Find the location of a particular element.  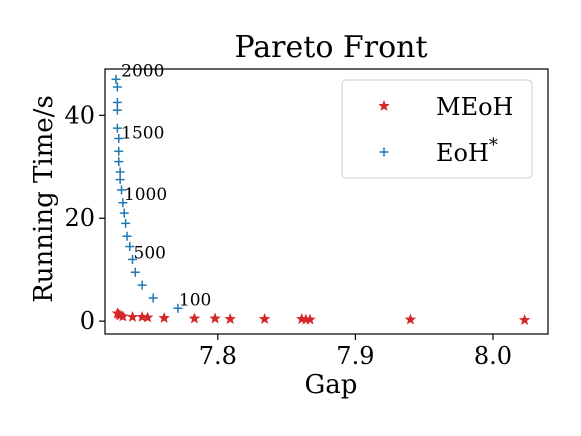

x-tick-label-0: 7.8 is located at coordinates (218, 356).